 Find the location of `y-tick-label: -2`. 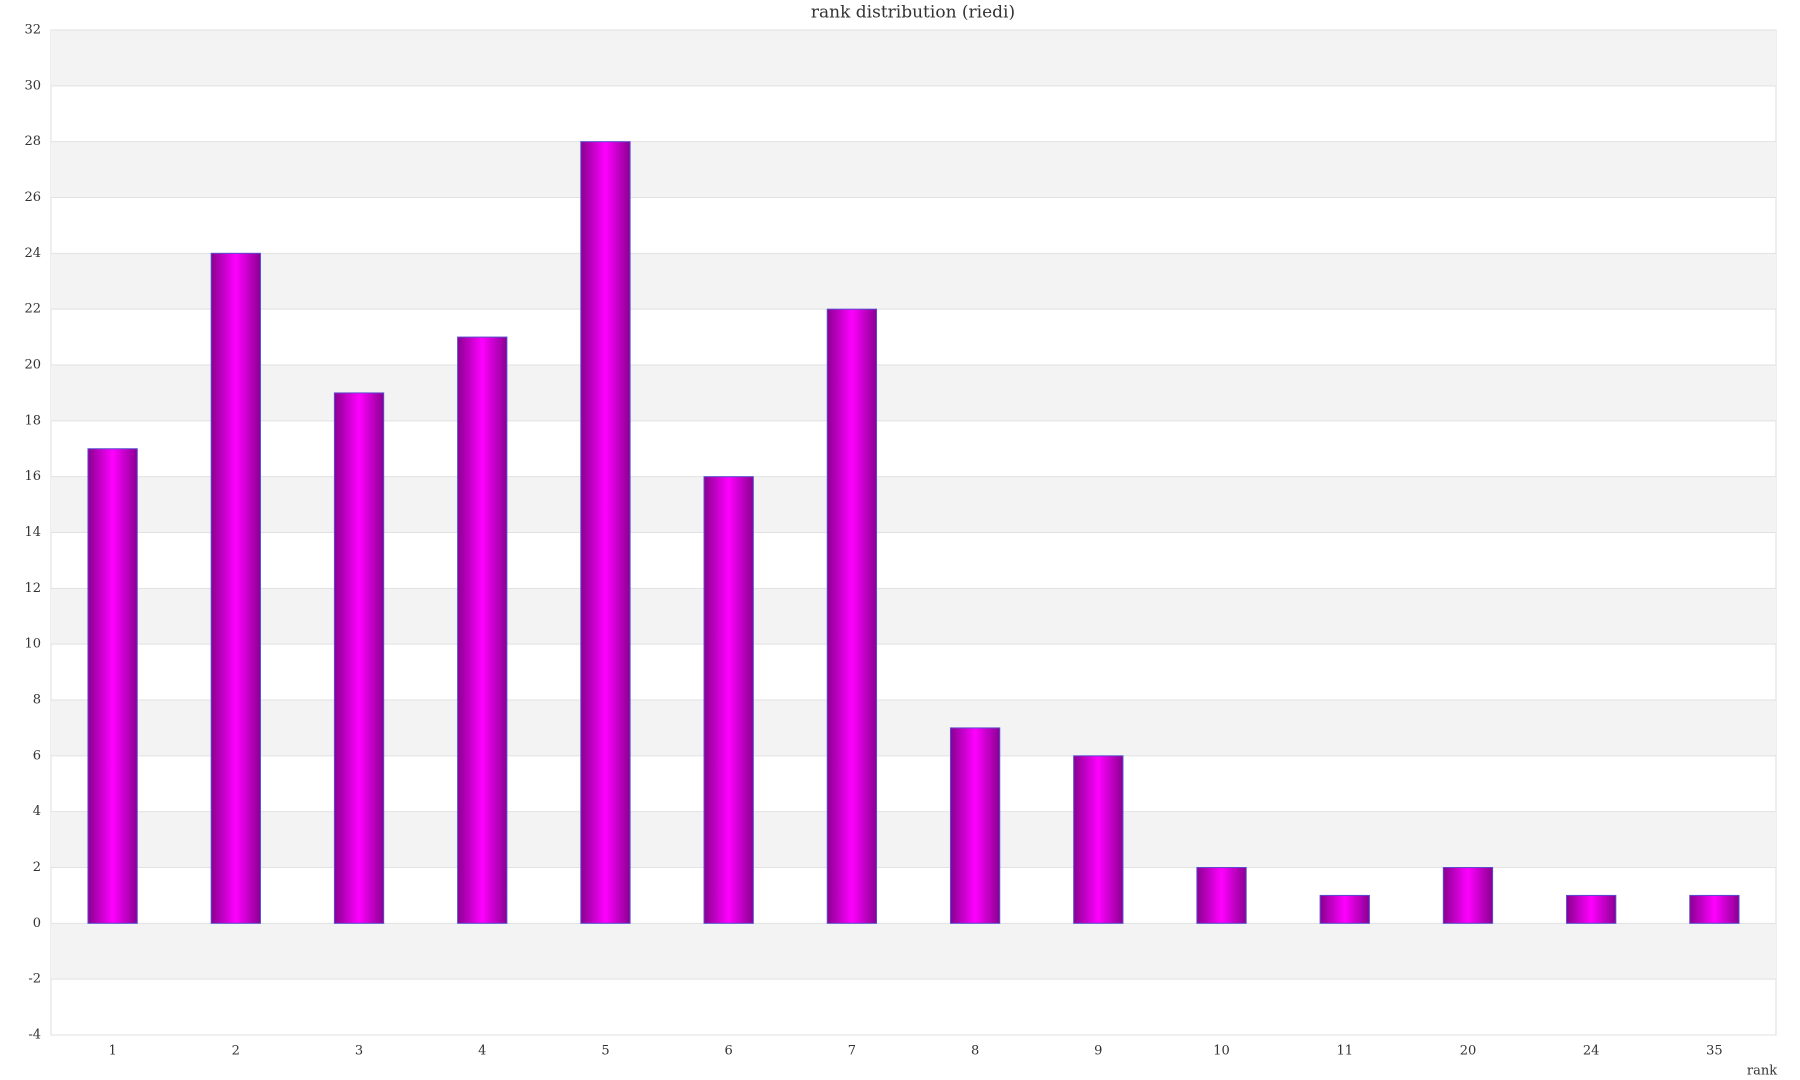

y-tick-label: -2 is located at coordinates (34, 979).